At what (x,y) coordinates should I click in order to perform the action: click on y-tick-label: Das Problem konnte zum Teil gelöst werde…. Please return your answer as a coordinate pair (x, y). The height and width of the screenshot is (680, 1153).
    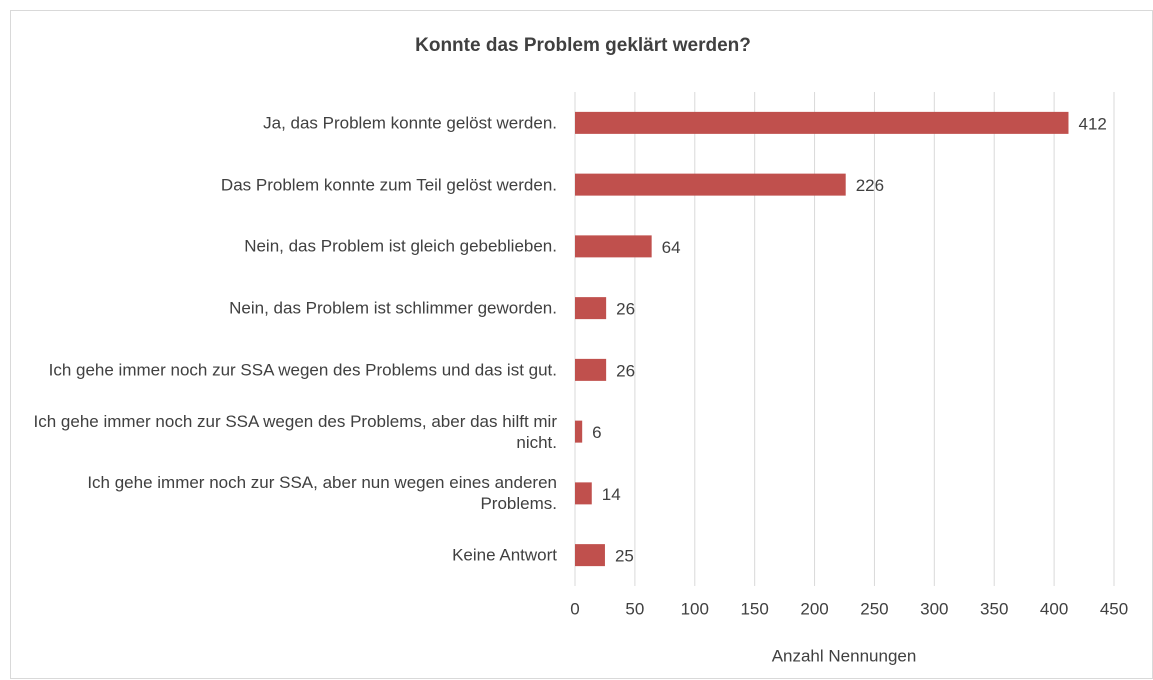
    Looking at the image, I should click on (388, 185).